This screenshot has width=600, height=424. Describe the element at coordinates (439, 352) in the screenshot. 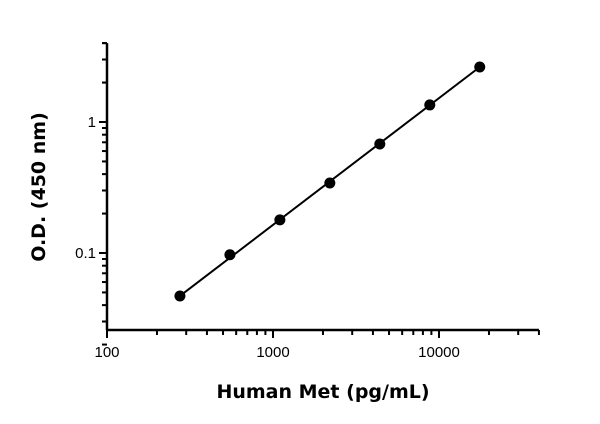

I see `x-tick-label: 10000` at that location.